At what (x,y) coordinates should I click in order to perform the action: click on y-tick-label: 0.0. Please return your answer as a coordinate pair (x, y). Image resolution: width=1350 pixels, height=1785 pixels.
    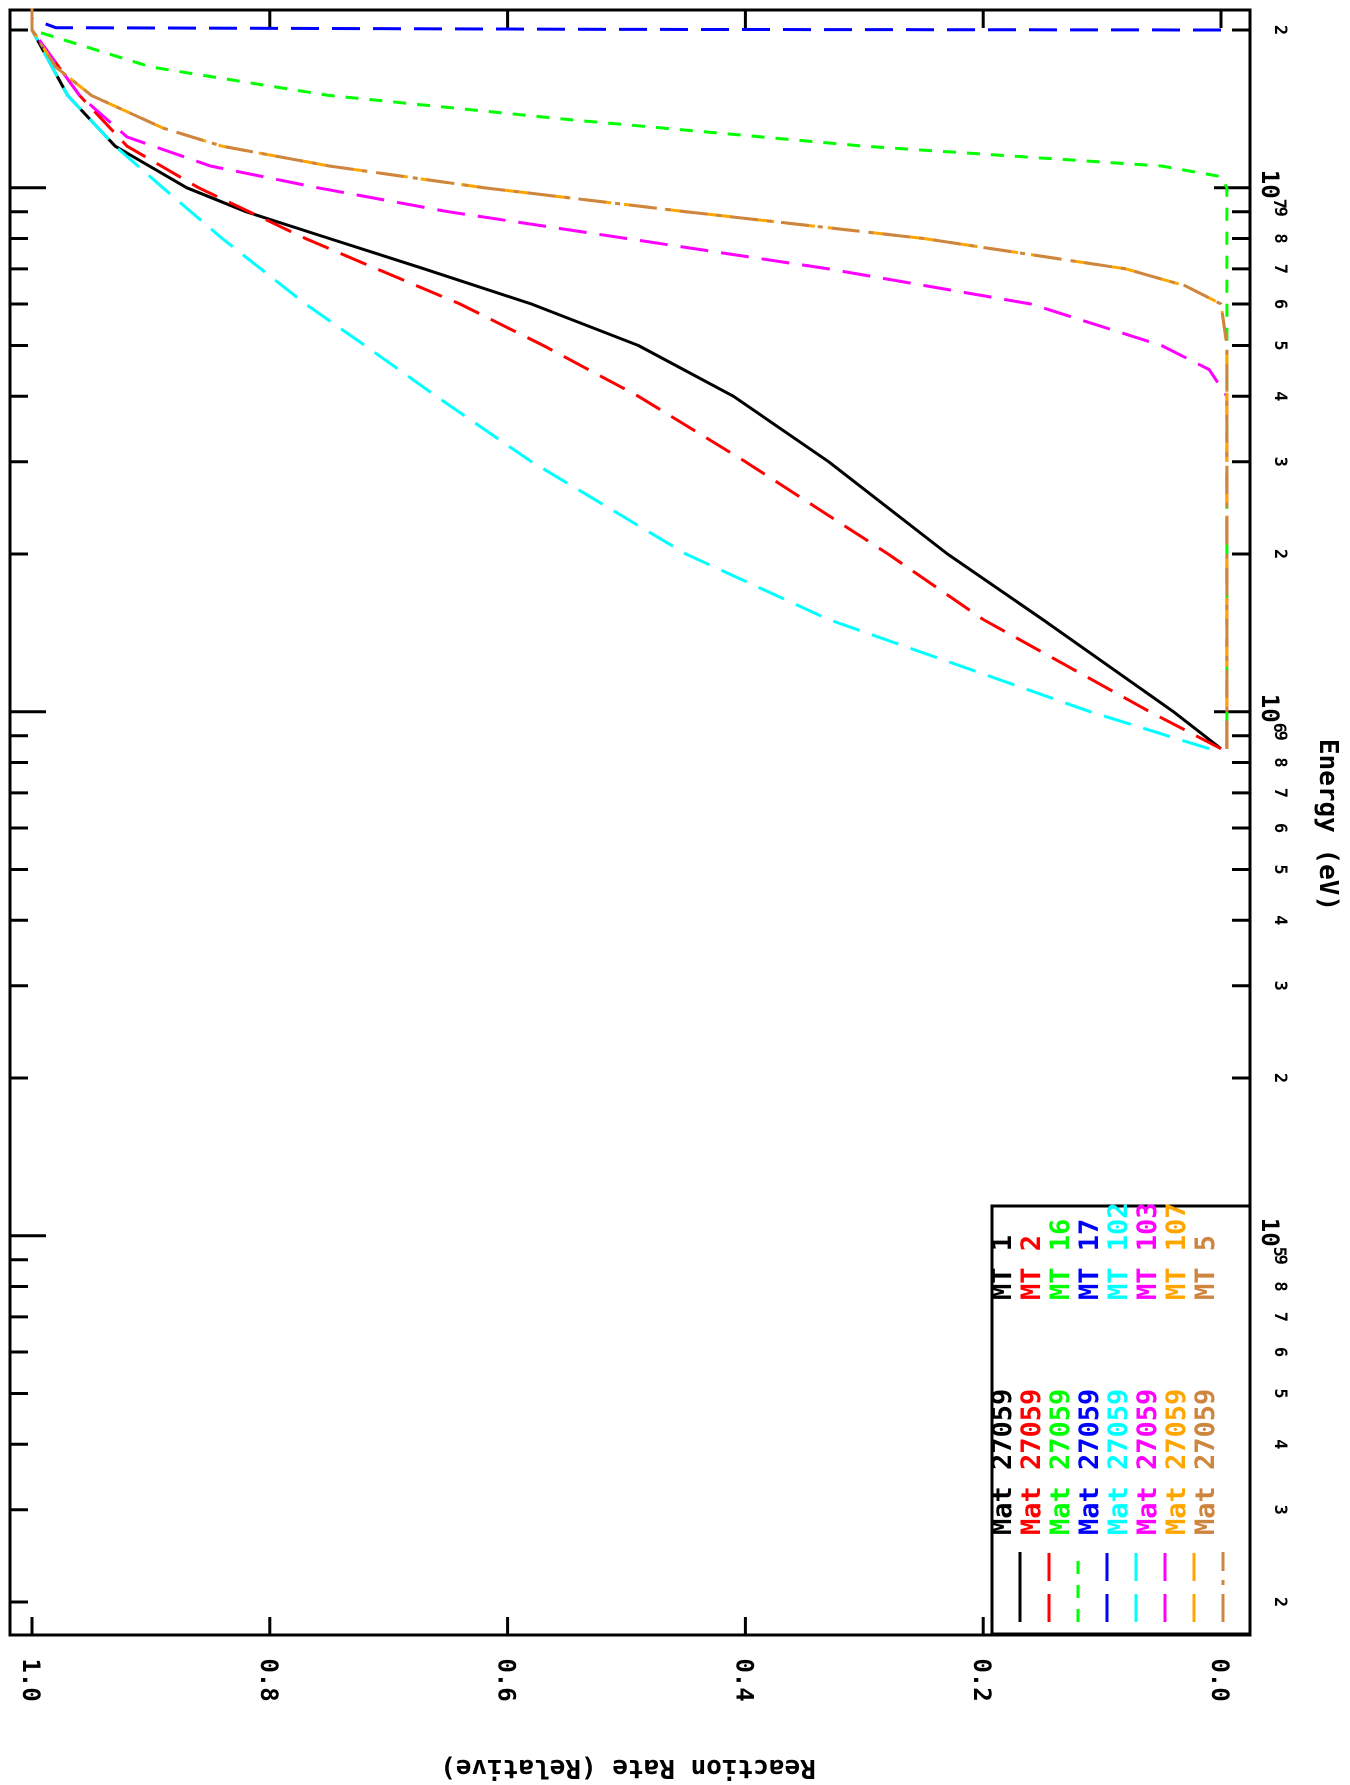
    Looking at the image, I should click on (1220, 1679).